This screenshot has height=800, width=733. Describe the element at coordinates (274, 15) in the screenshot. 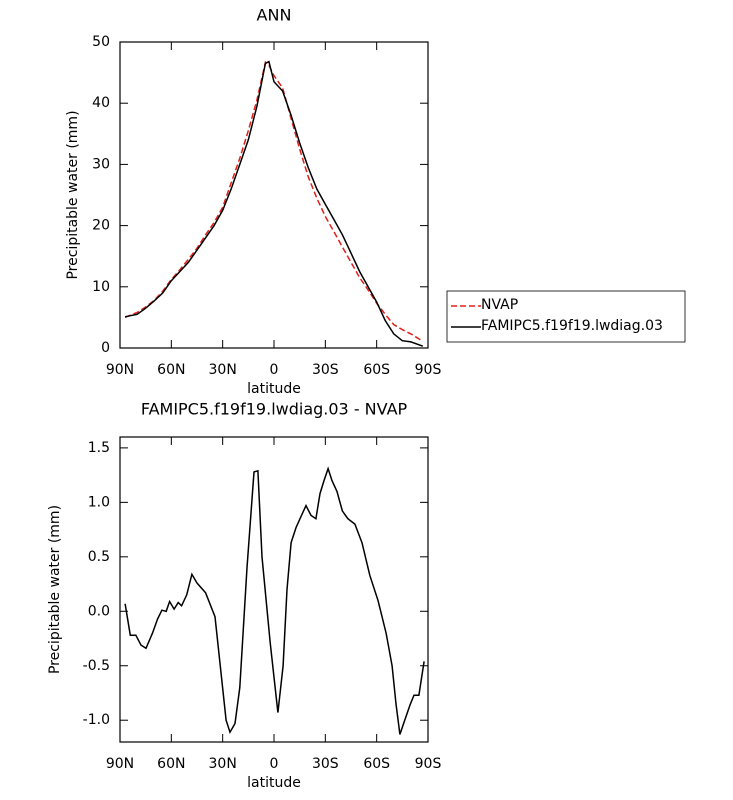

I see `chart-title: ANN` at that location.